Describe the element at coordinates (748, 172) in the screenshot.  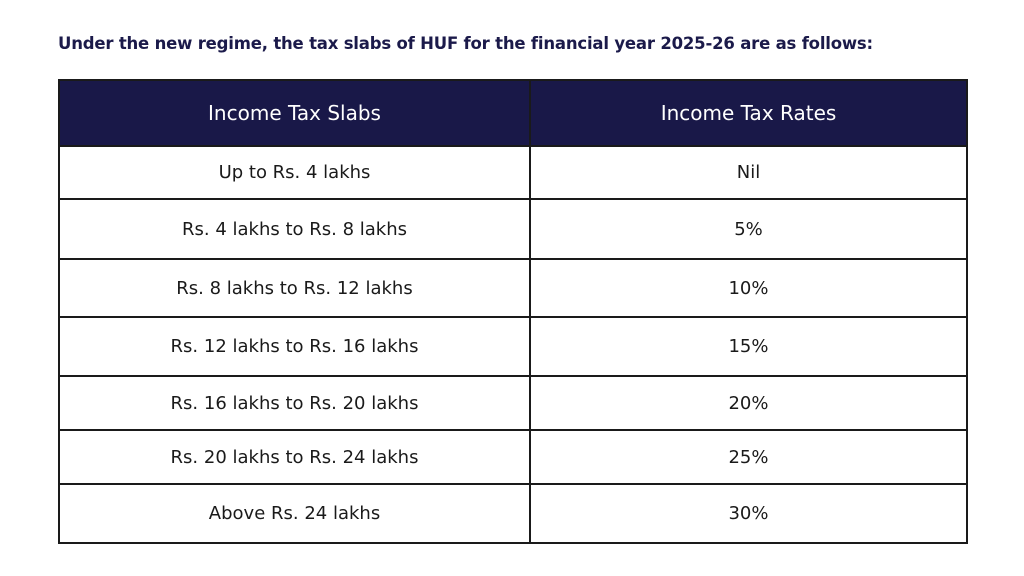
I see `rate-cell: Nil` at that location.